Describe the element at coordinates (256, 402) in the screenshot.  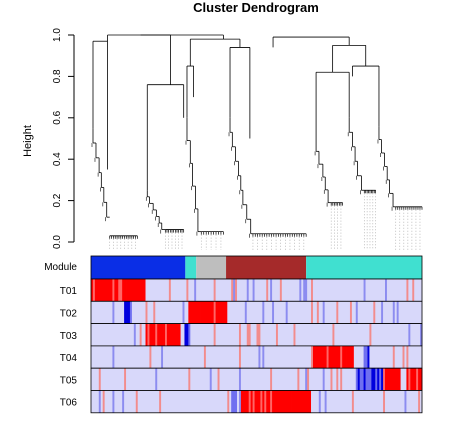
I see `trait-row-border` at that location.